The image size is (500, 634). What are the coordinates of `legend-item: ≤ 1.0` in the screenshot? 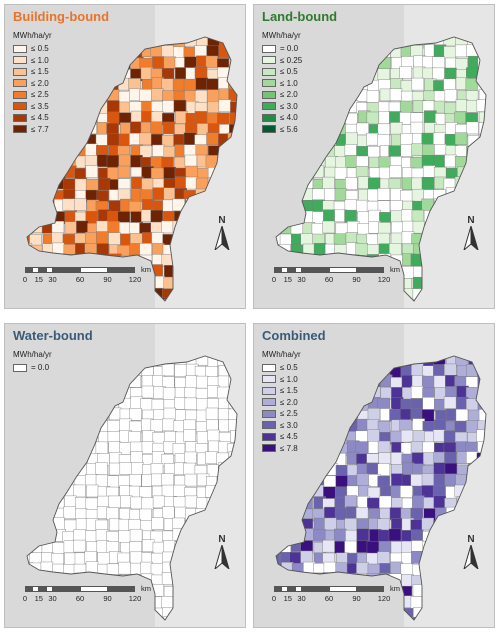 It's located at (31, 61).